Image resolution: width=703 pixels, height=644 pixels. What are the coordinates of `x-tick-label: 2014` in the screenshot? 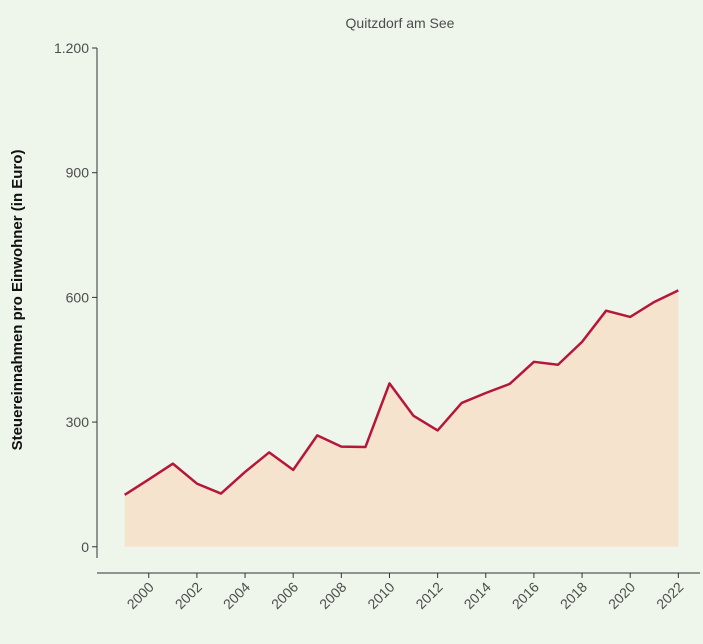 It's located at (477, 595).